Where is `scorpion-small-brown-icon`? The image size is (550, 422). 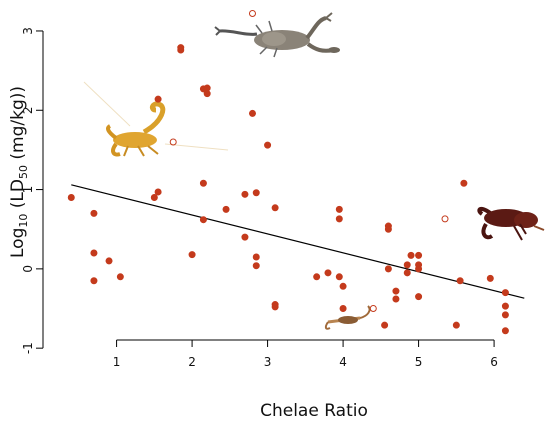 scorpion-small-brown-icon is located at coordinates (347, 317).